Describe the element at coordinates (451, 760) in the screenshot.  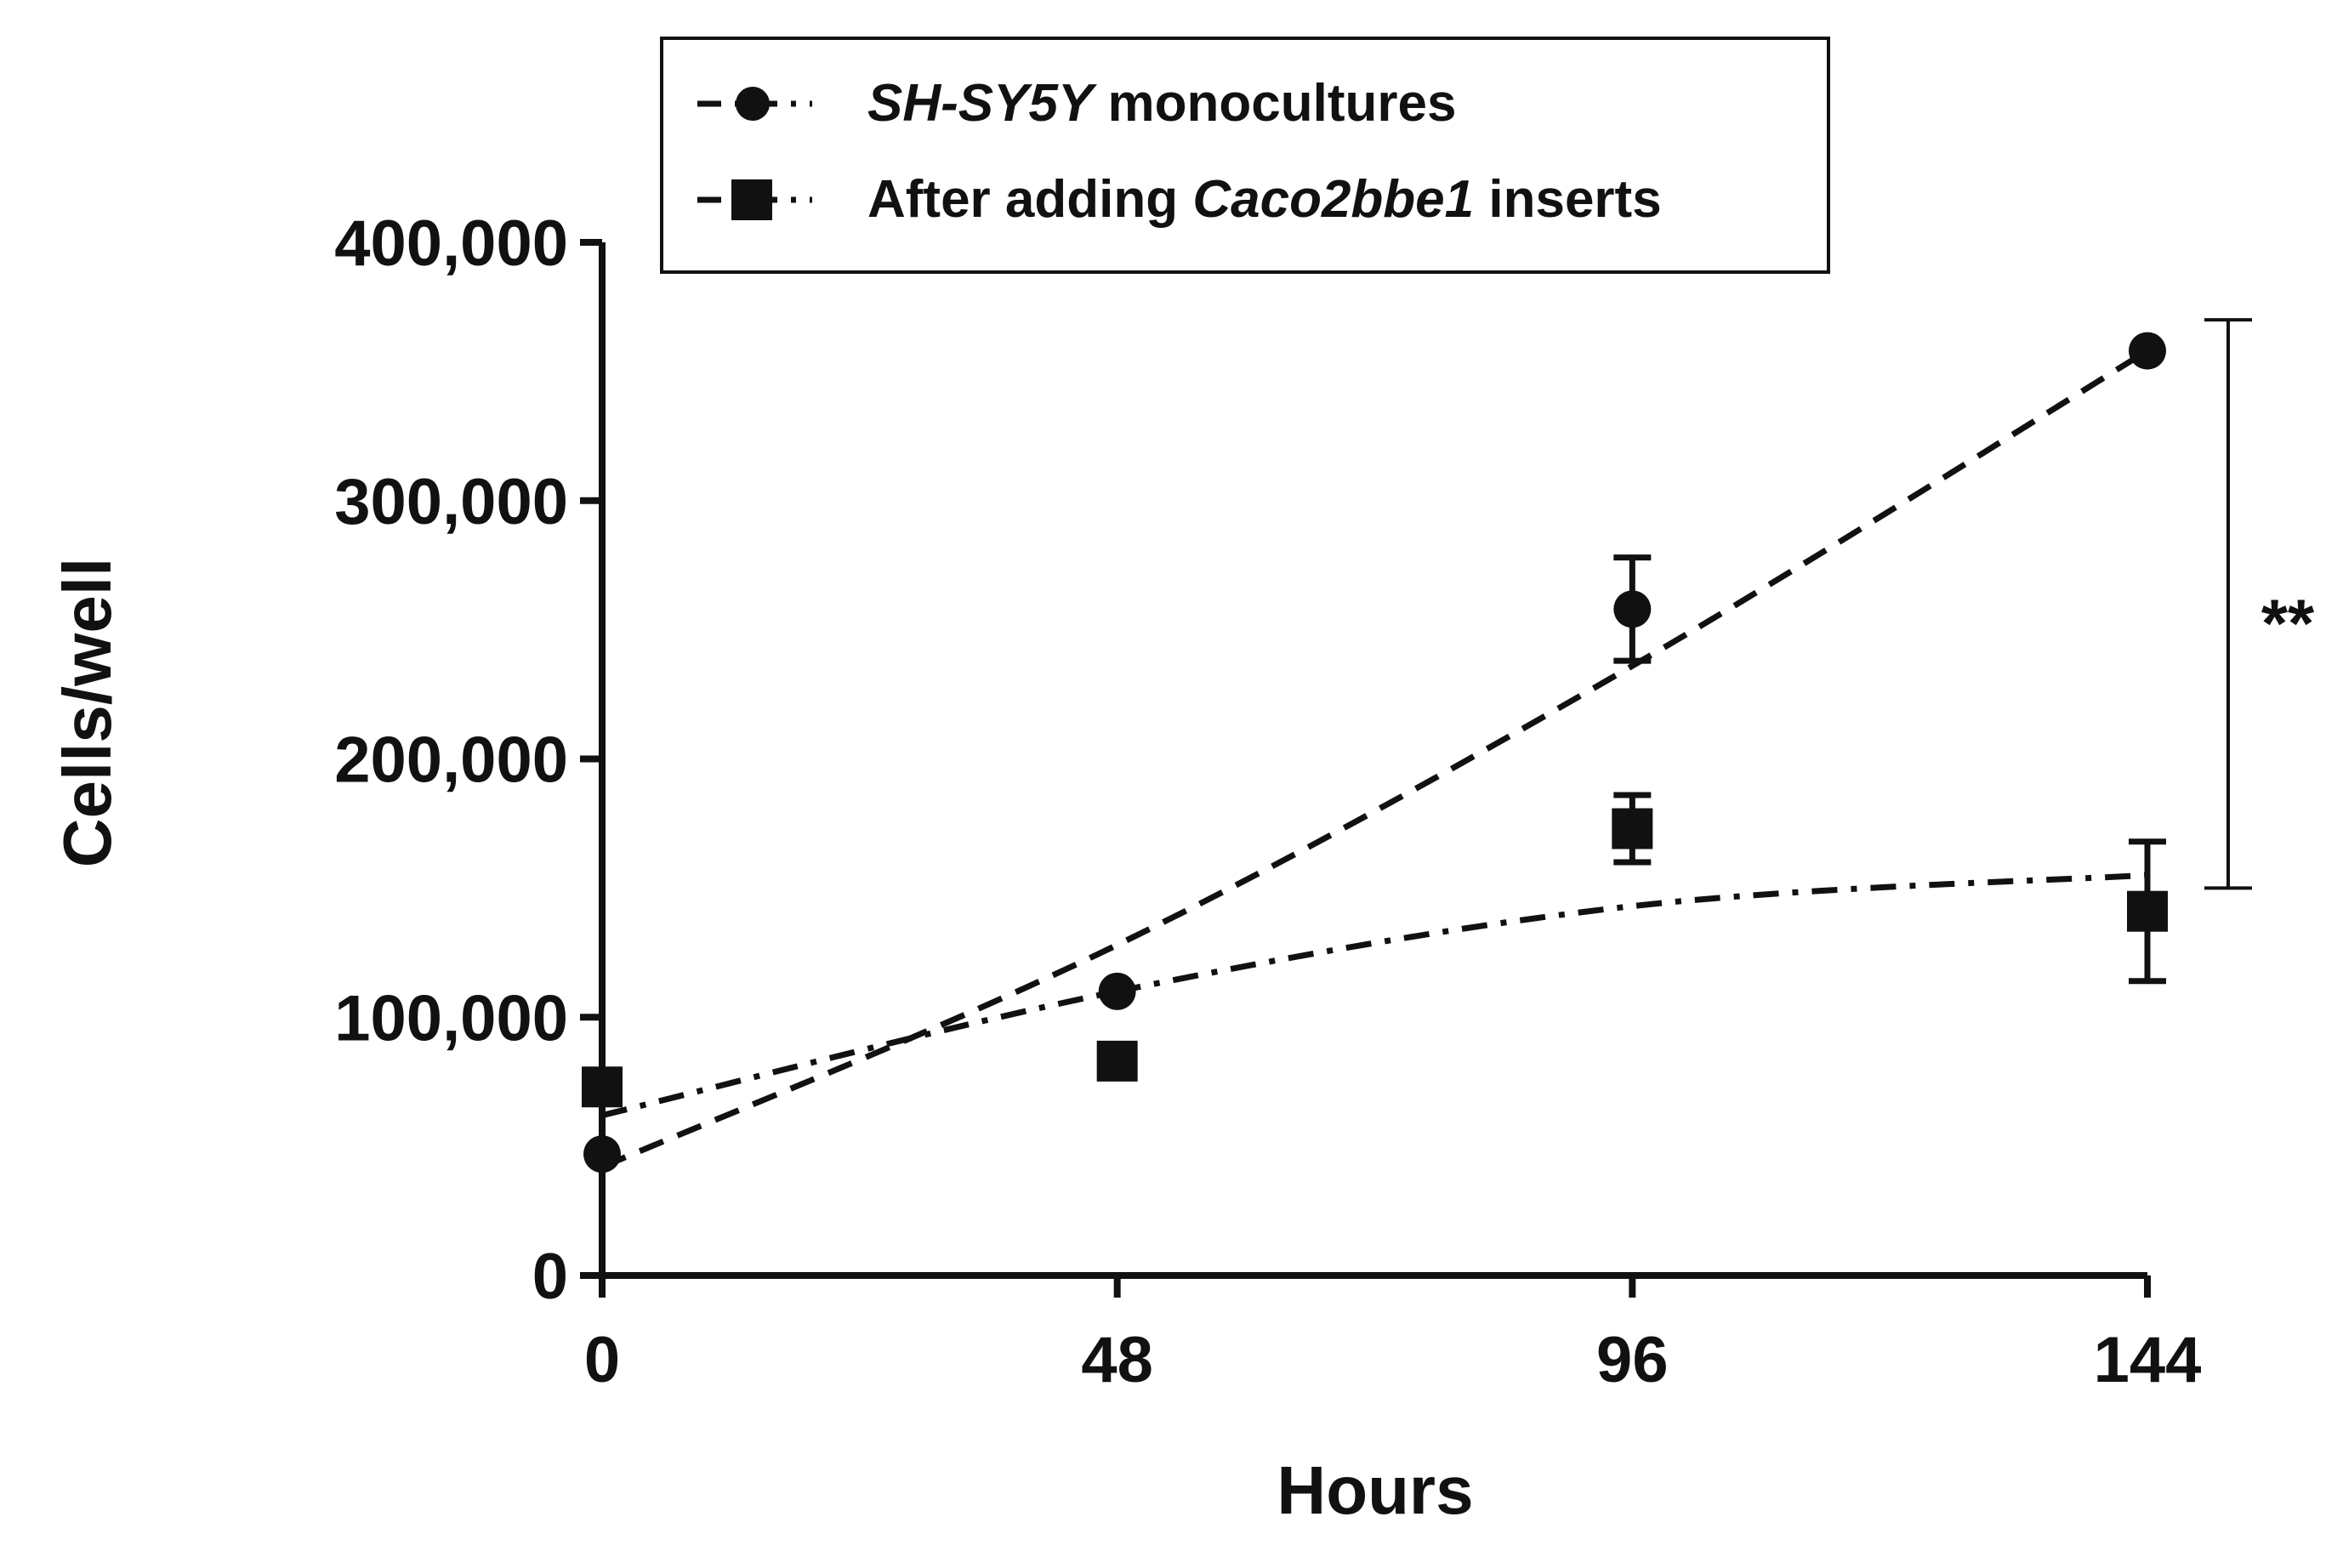
I see `y-tick-label: 200,000` at that location.